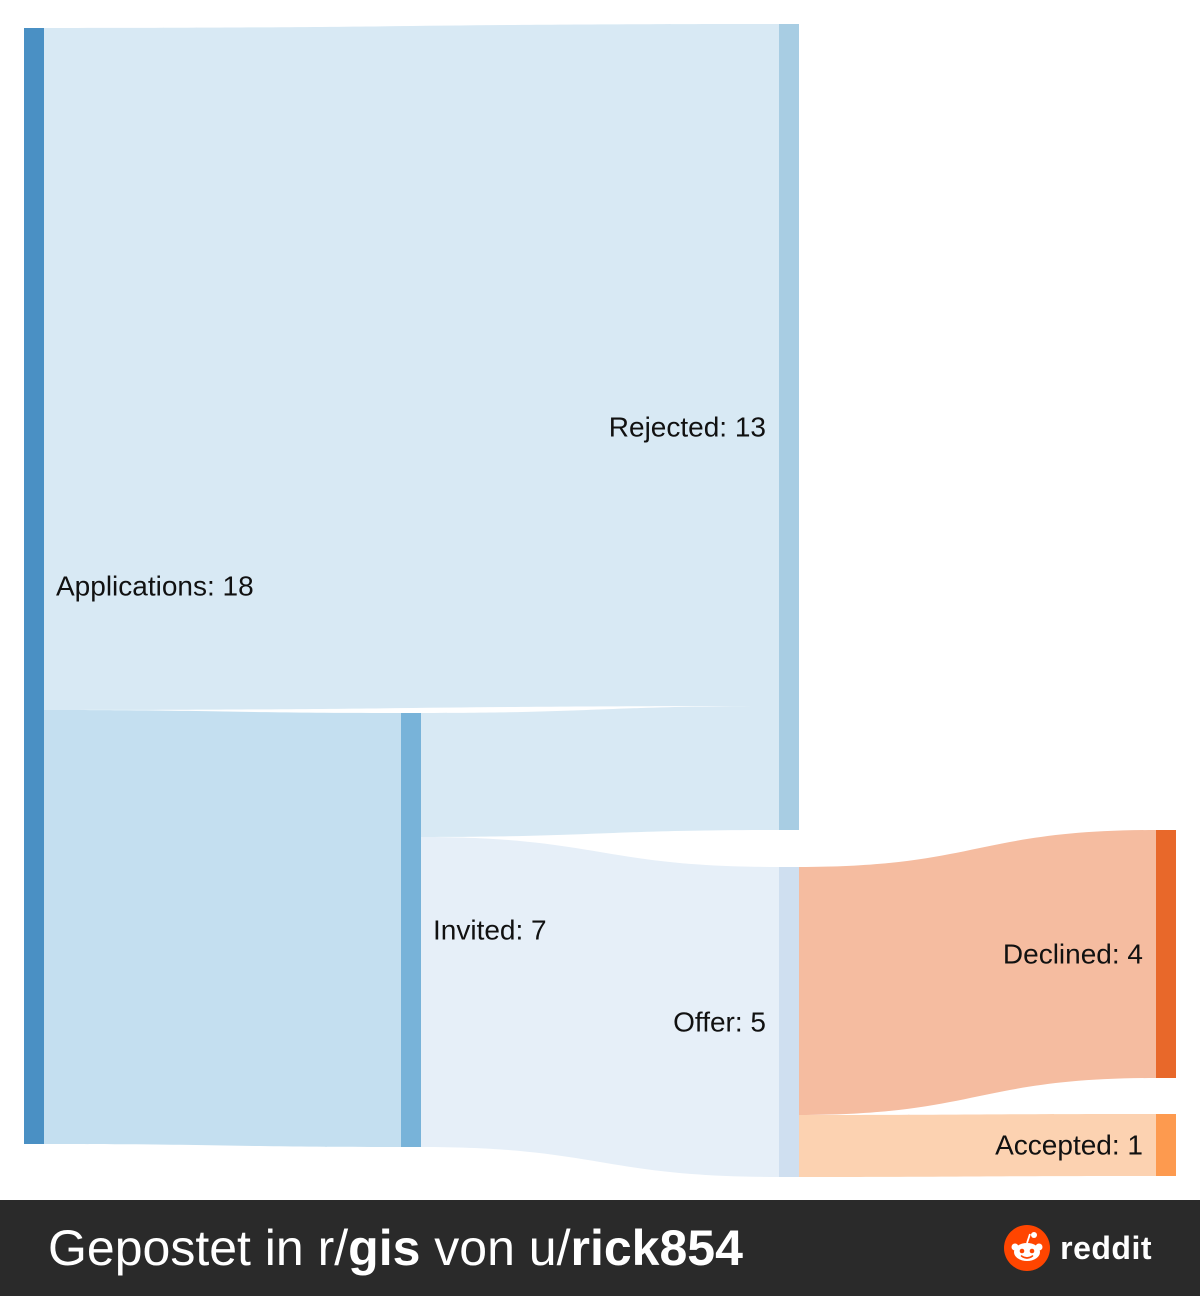  Describe the element at coordinates (719, 1022) in the screenshot. I see `label-offer: Offer: 5` at that location.